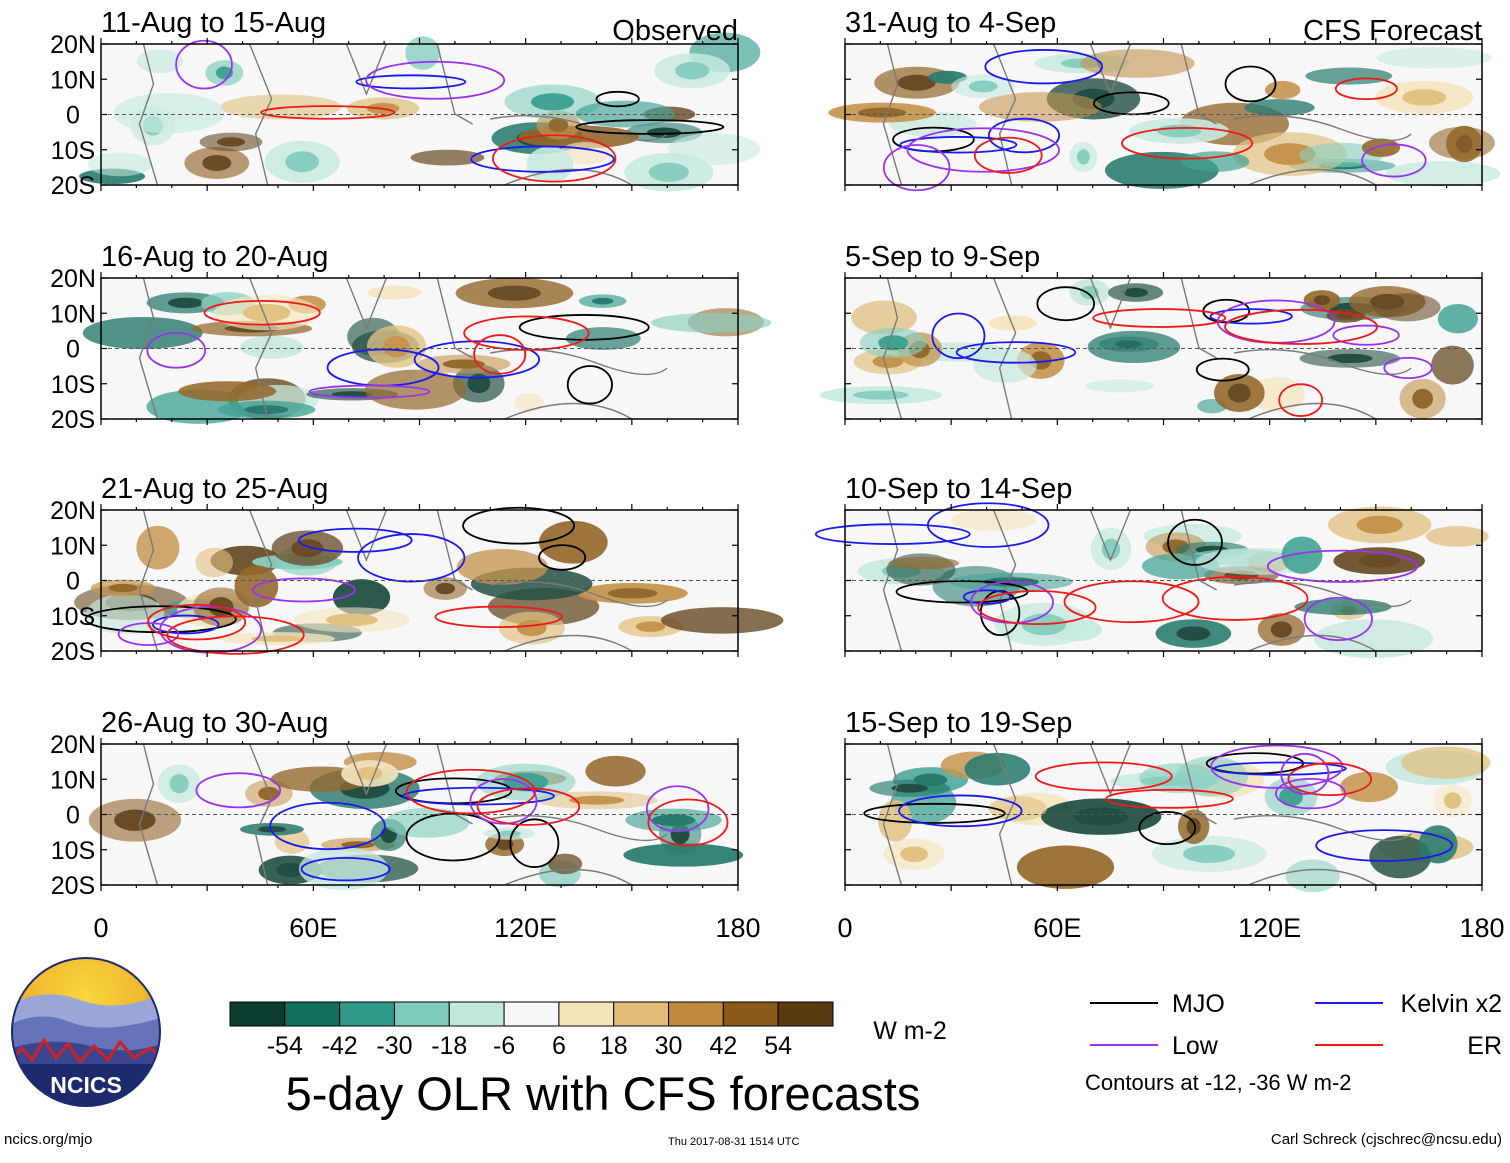 The width and height of the screenshot is (1510, 1163). Describe the element at coordinates (73, 745) in the screenshot. I see `lat-tick-label: 20N` at that location.